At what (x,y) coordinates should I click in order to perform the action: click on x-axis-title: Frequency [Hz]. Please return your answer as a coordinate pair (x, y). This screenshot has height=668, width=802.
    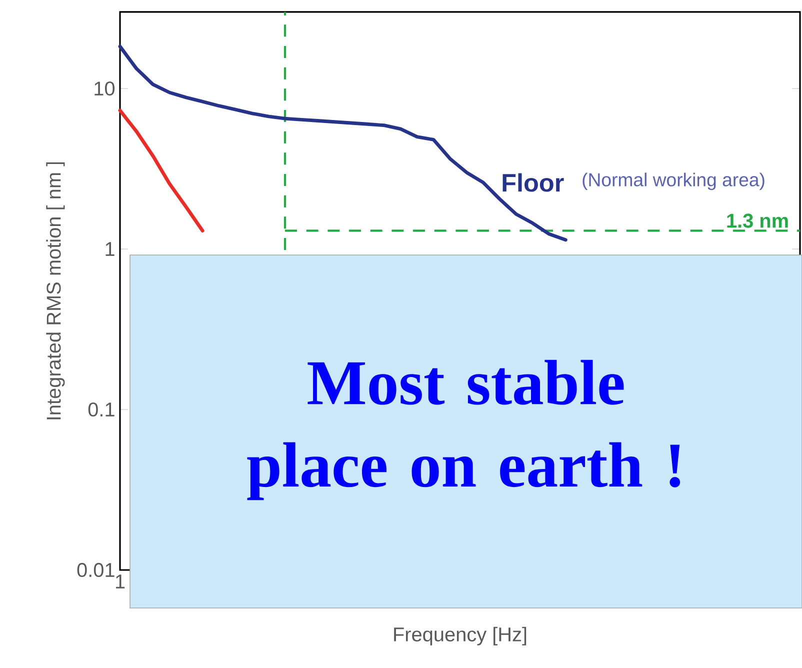
    Looking at the image, I should click on (460, 636).